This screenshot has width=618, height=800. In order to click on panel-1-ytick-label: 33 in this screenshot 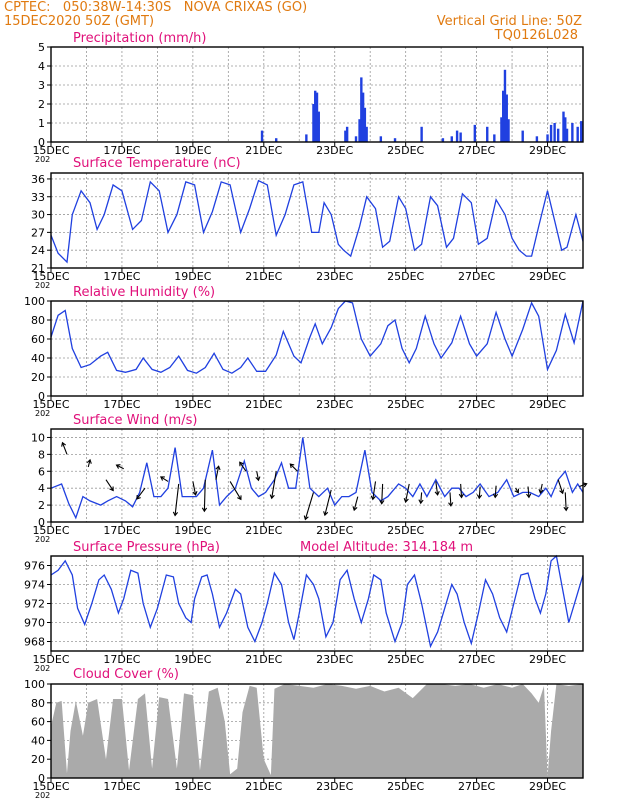, I will do `click(38, 197)`.